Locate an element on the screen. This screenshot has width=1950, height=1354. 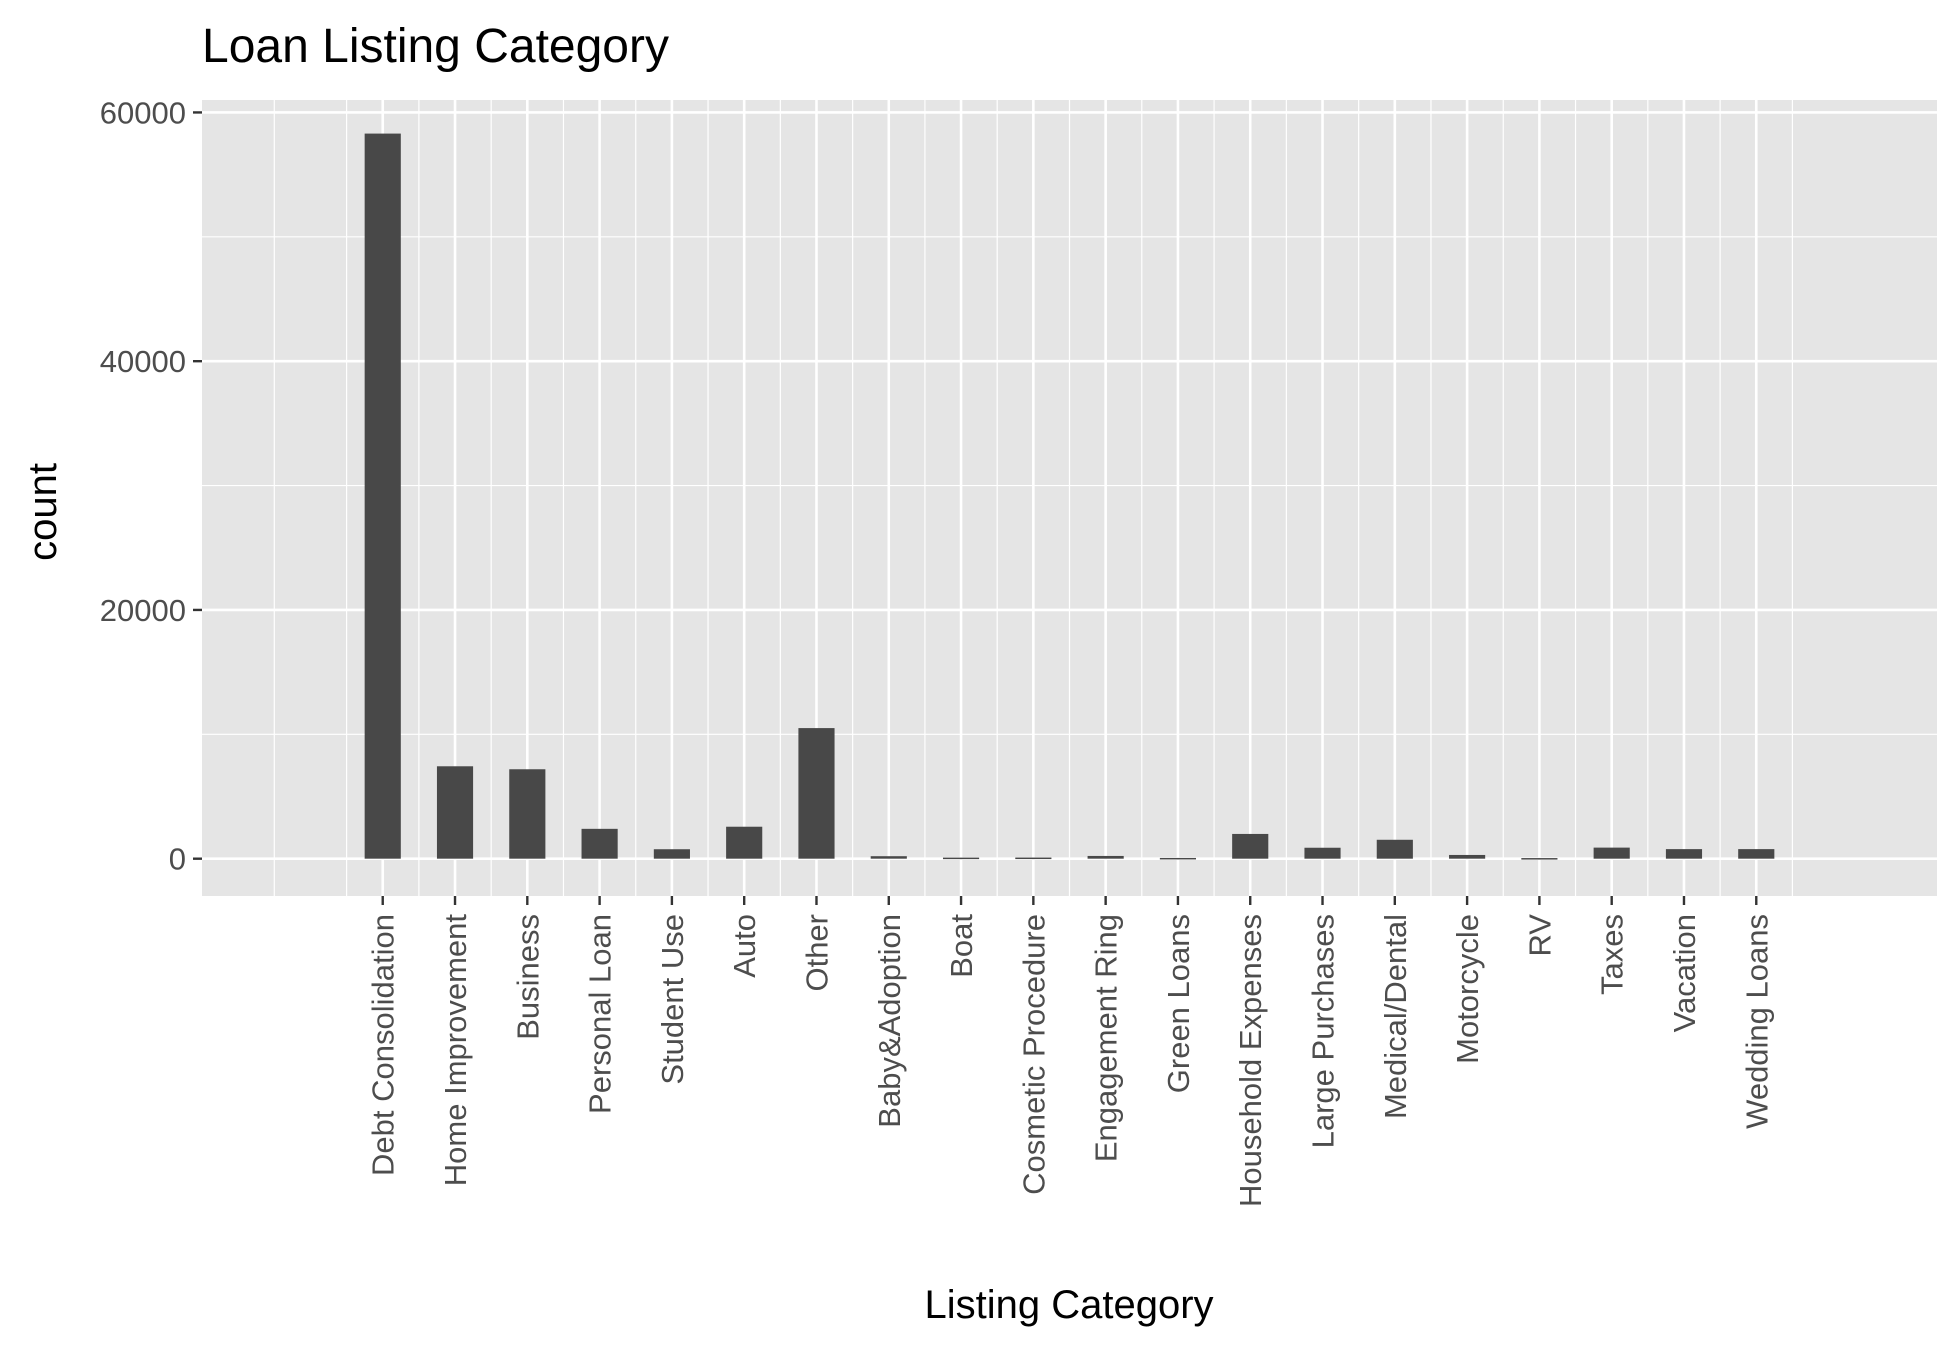
bar-motorcycle is located at coordinates (1467, 856).